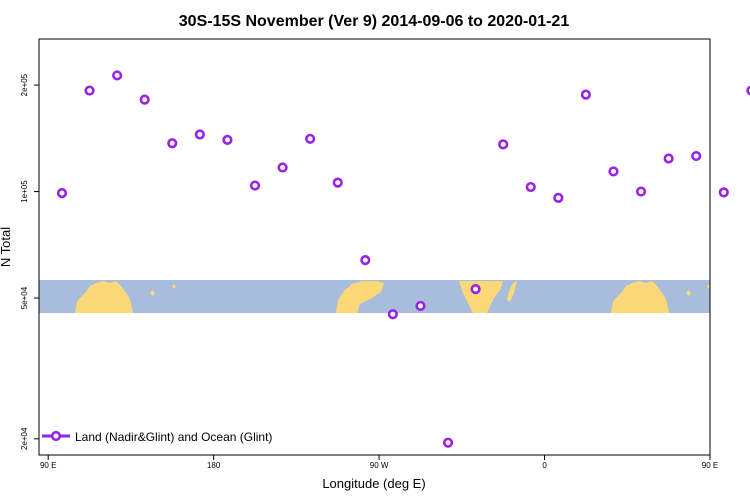 This screenshot has height=500, width=750. Describe the element at coordinates (373, 483) in the screenshot. I see `x-axis-label: Longitude (deg E)` at that location.